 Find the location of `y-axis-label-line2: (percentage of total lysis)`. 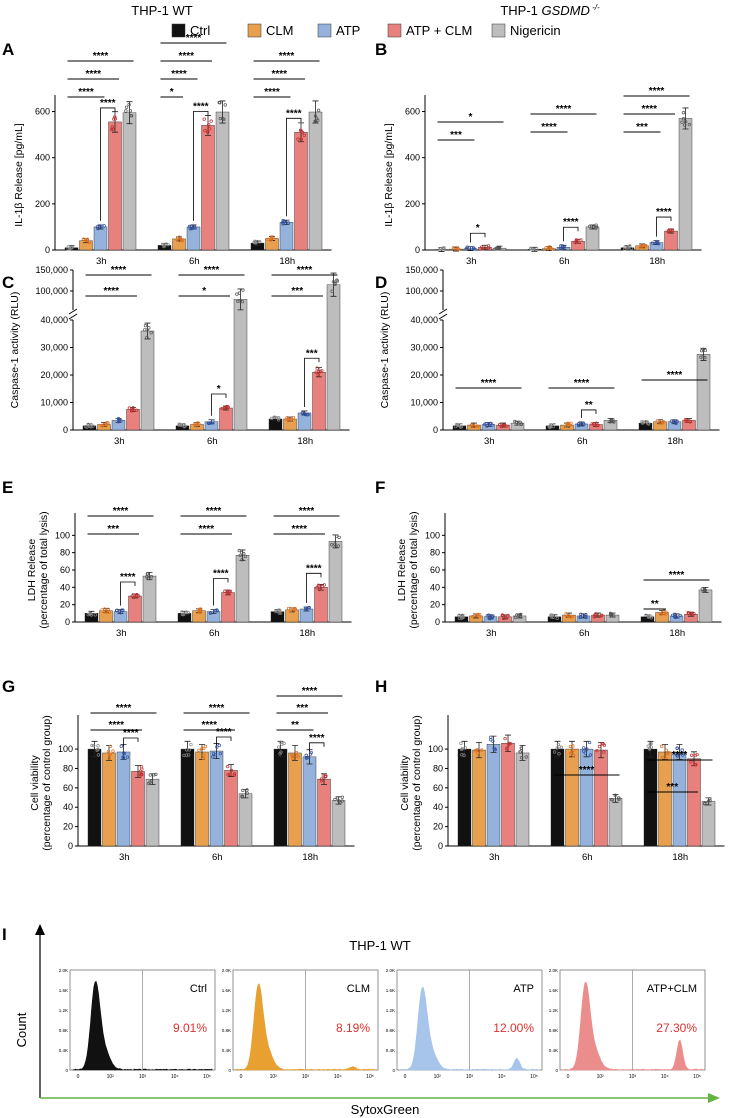

y-axis-label-line2: (percentage of total lysis) is located at coordinates (414, 569).